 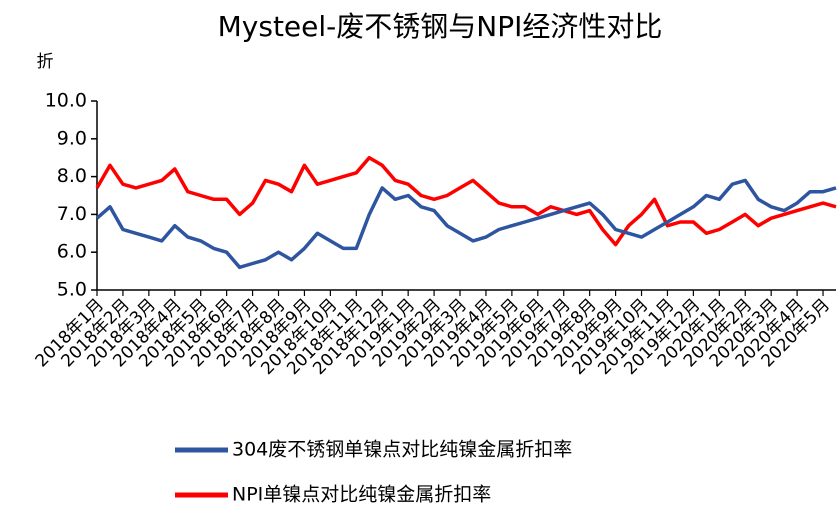 I want to click on y-axis-label: 折, so click(x=45, y=62).